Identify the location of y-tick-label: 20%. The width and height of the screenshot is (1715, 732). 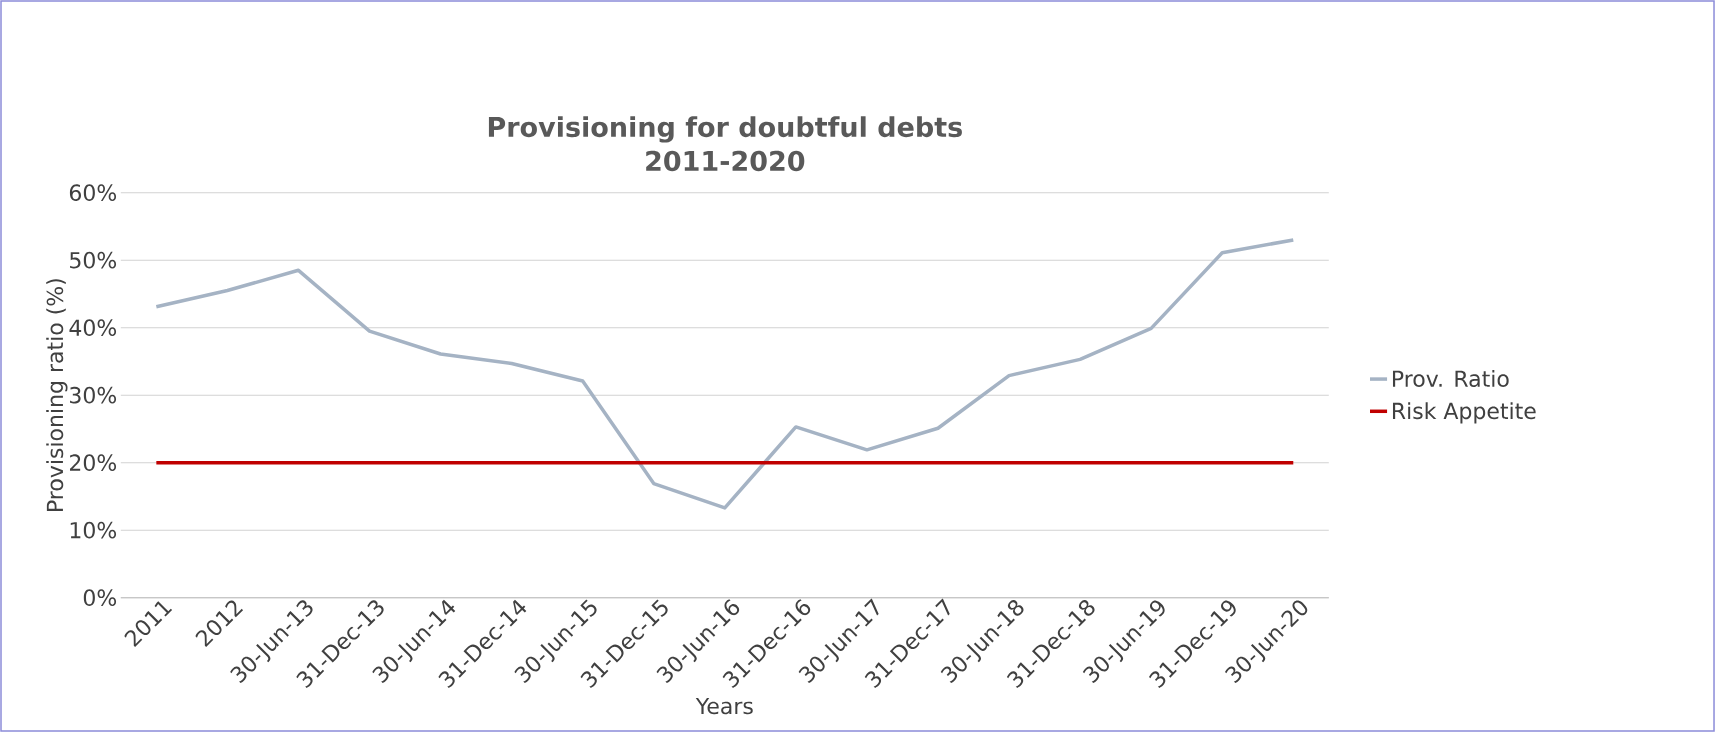
(93, 462).